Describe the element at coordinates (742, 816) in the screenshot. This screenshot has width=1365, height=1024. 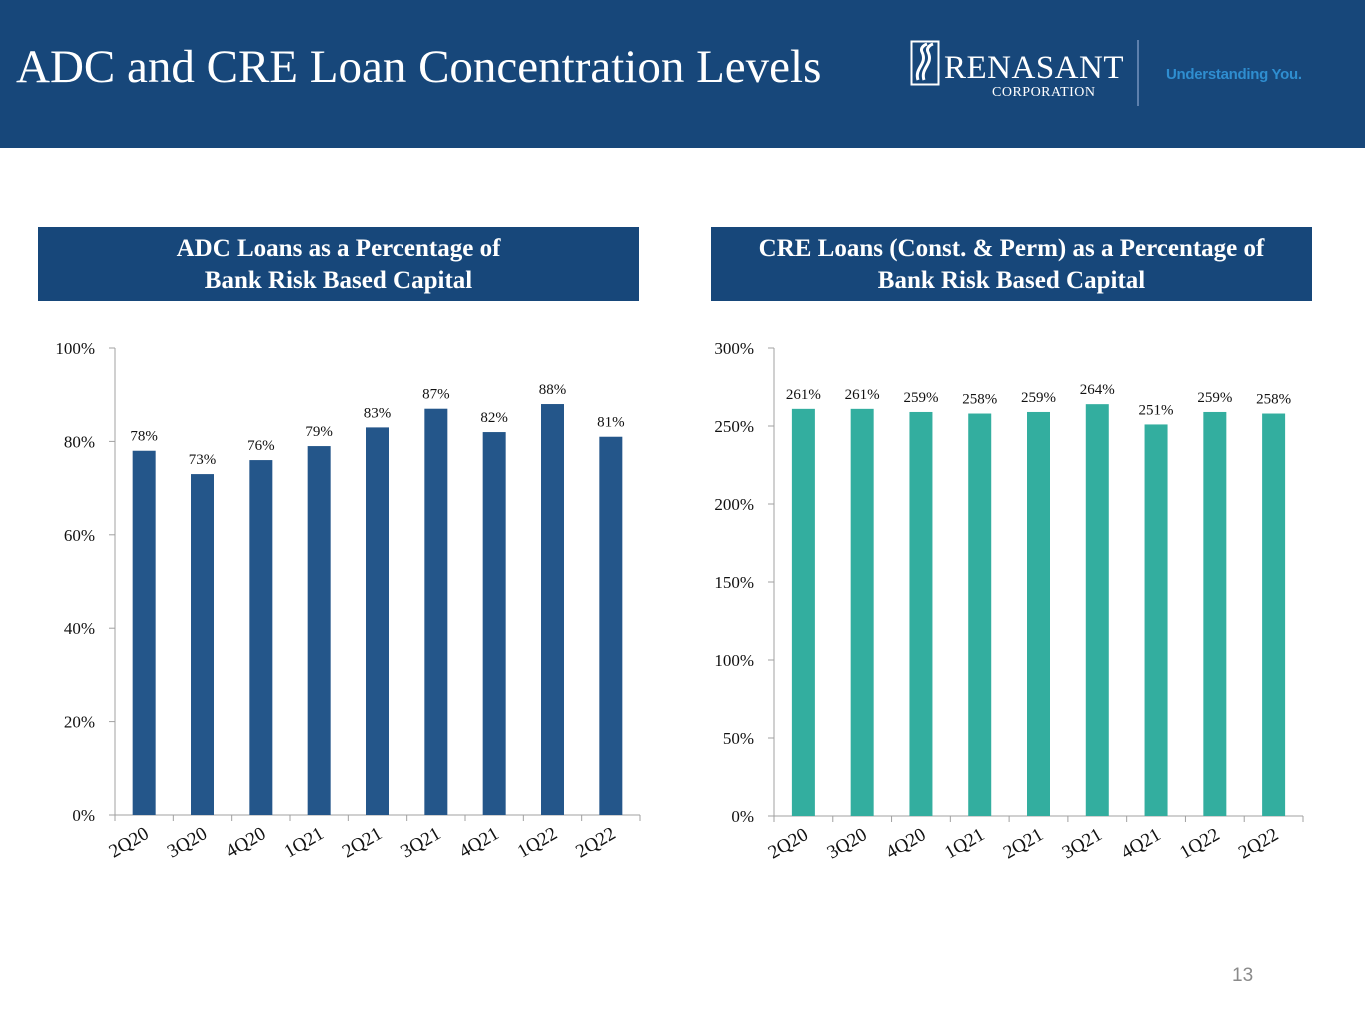
I see `cre-y-tick-label: 0%` at that location.